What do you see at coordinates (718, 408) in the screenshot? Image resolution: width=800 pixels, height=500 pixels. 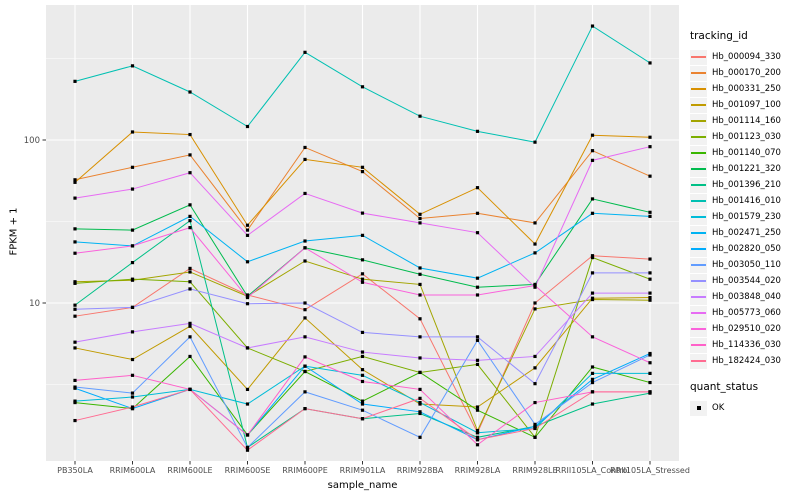 I see `legend-entry-label: OK` at bounding box center [718, 408].